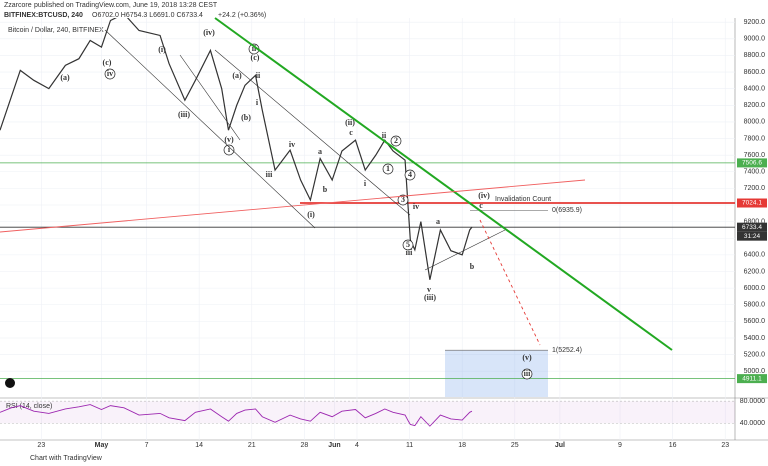  I want to click on y-tick-label: 8000.0, so click(755, 122).